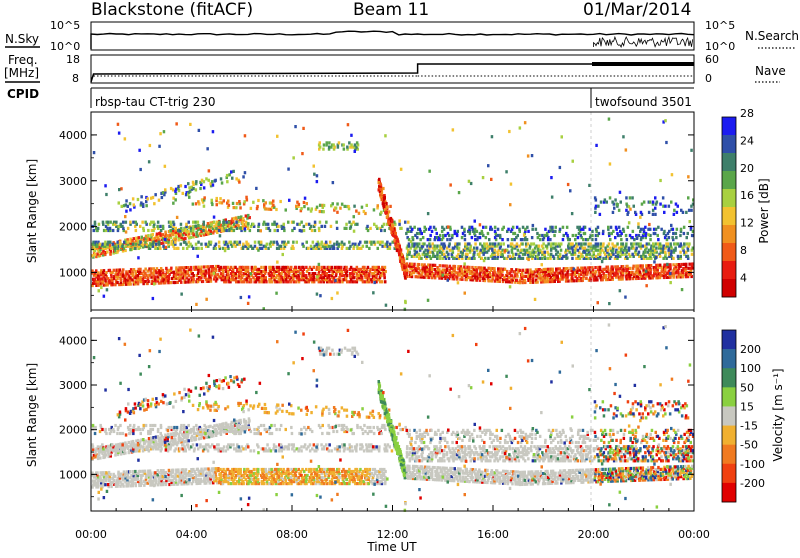  Describe the element at coordinates (73, 272) in the screenshot. I see `y-tick-label: 1000` at that location.